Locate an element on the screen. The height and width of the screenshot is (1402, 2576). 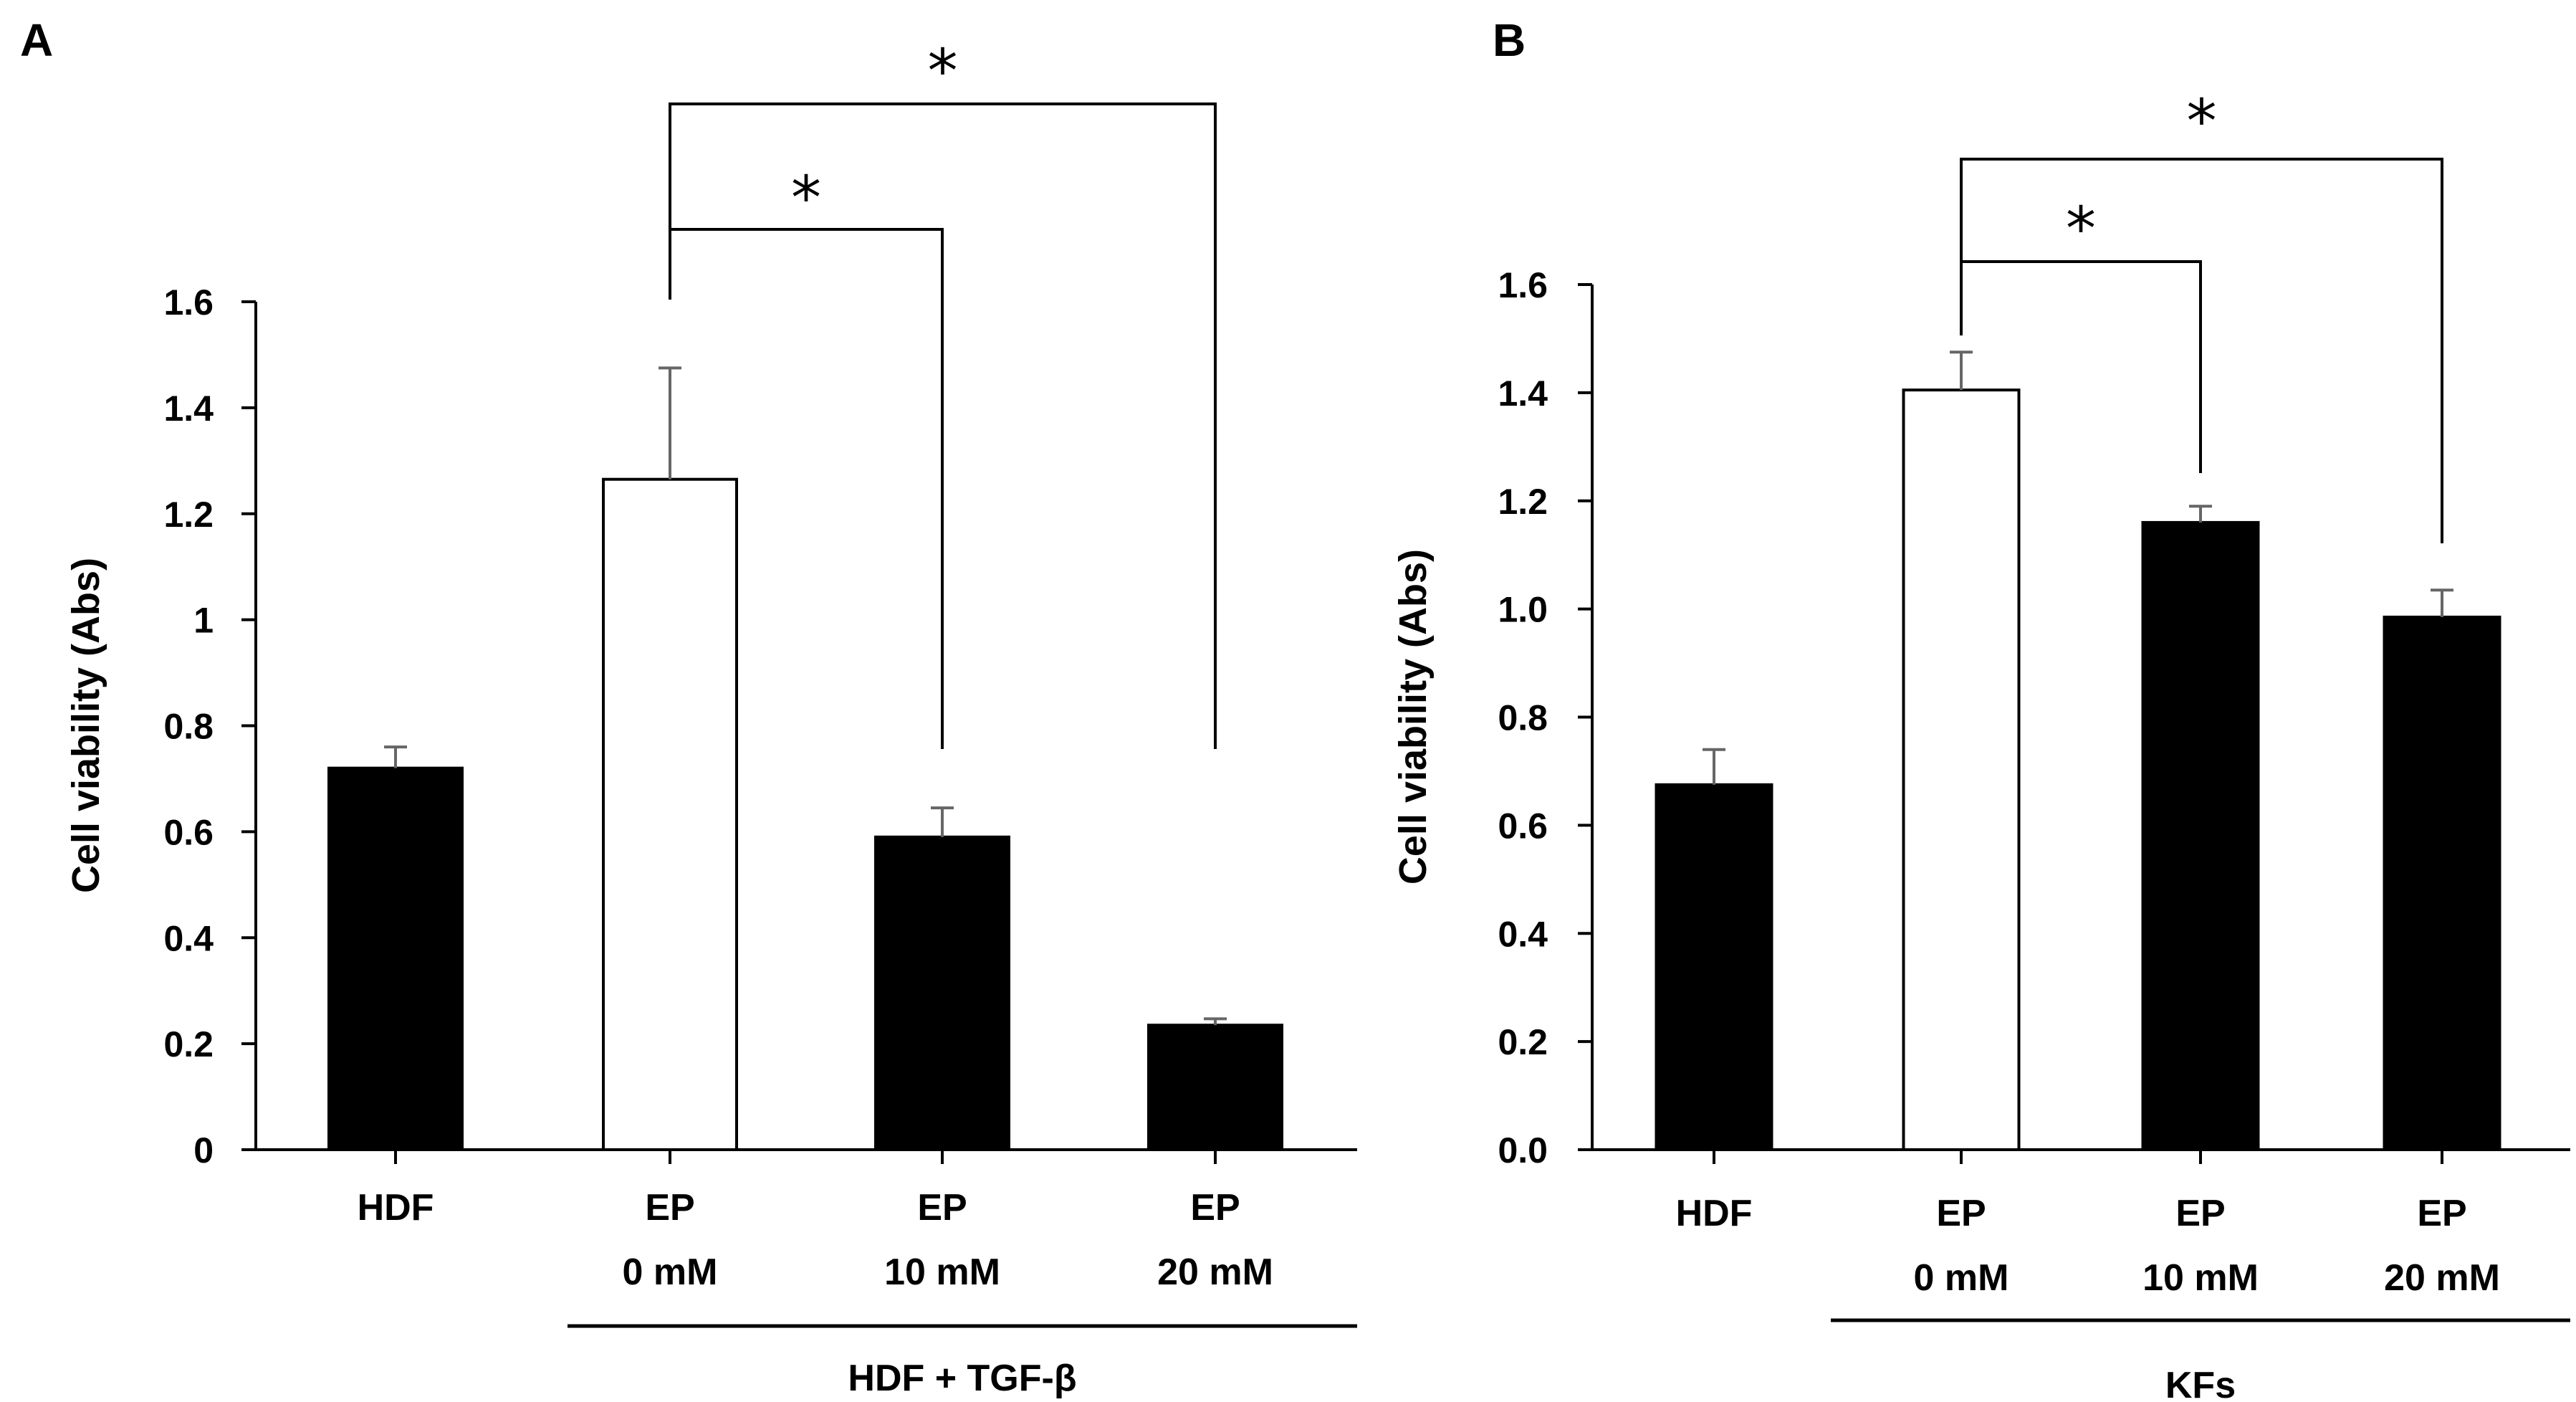
panel-a-significance-bracket is located at coordinates (943, 425).